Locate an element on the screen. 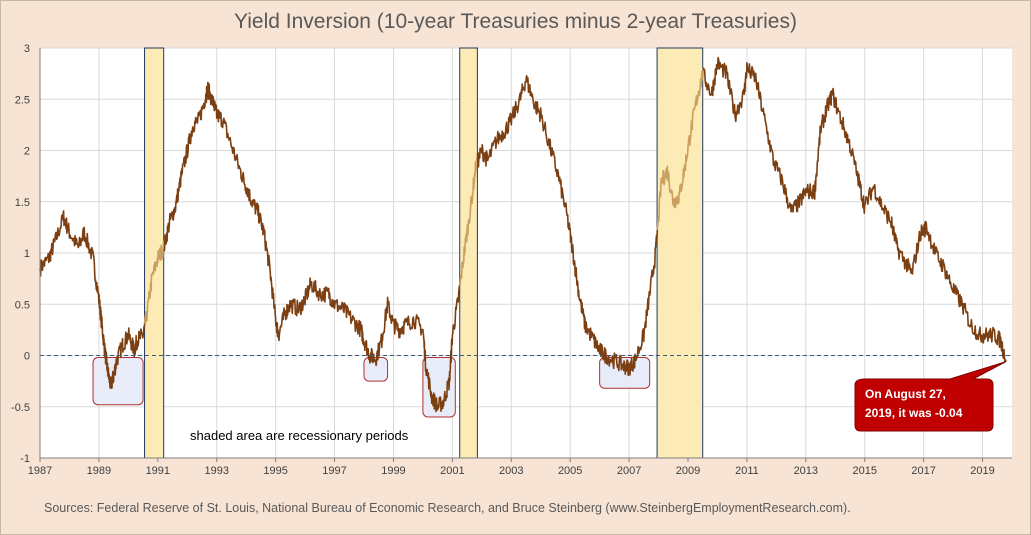 This screenshot has height=535, width=1031. x-tick-label: 2003 is located at coordinates (511, 471).